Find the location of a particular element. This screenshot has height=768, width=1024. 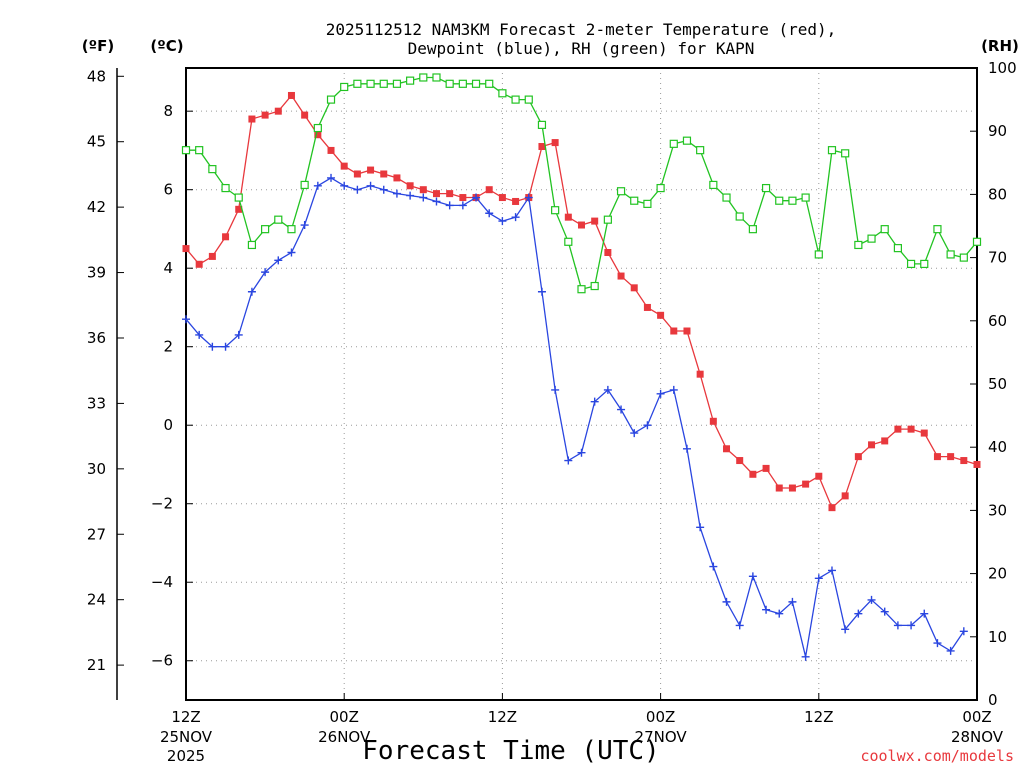

fahrenheit-tick-label: 45 is located at coordinates (96, 142).